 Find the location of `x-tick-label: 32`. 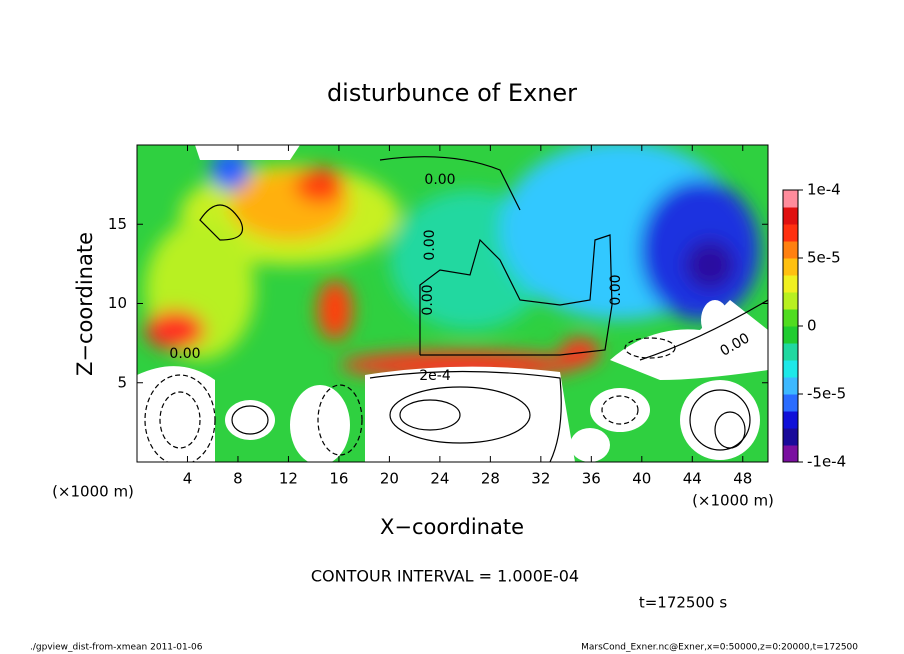

x-tick-label: 32 is located at coordinates (540, 479).